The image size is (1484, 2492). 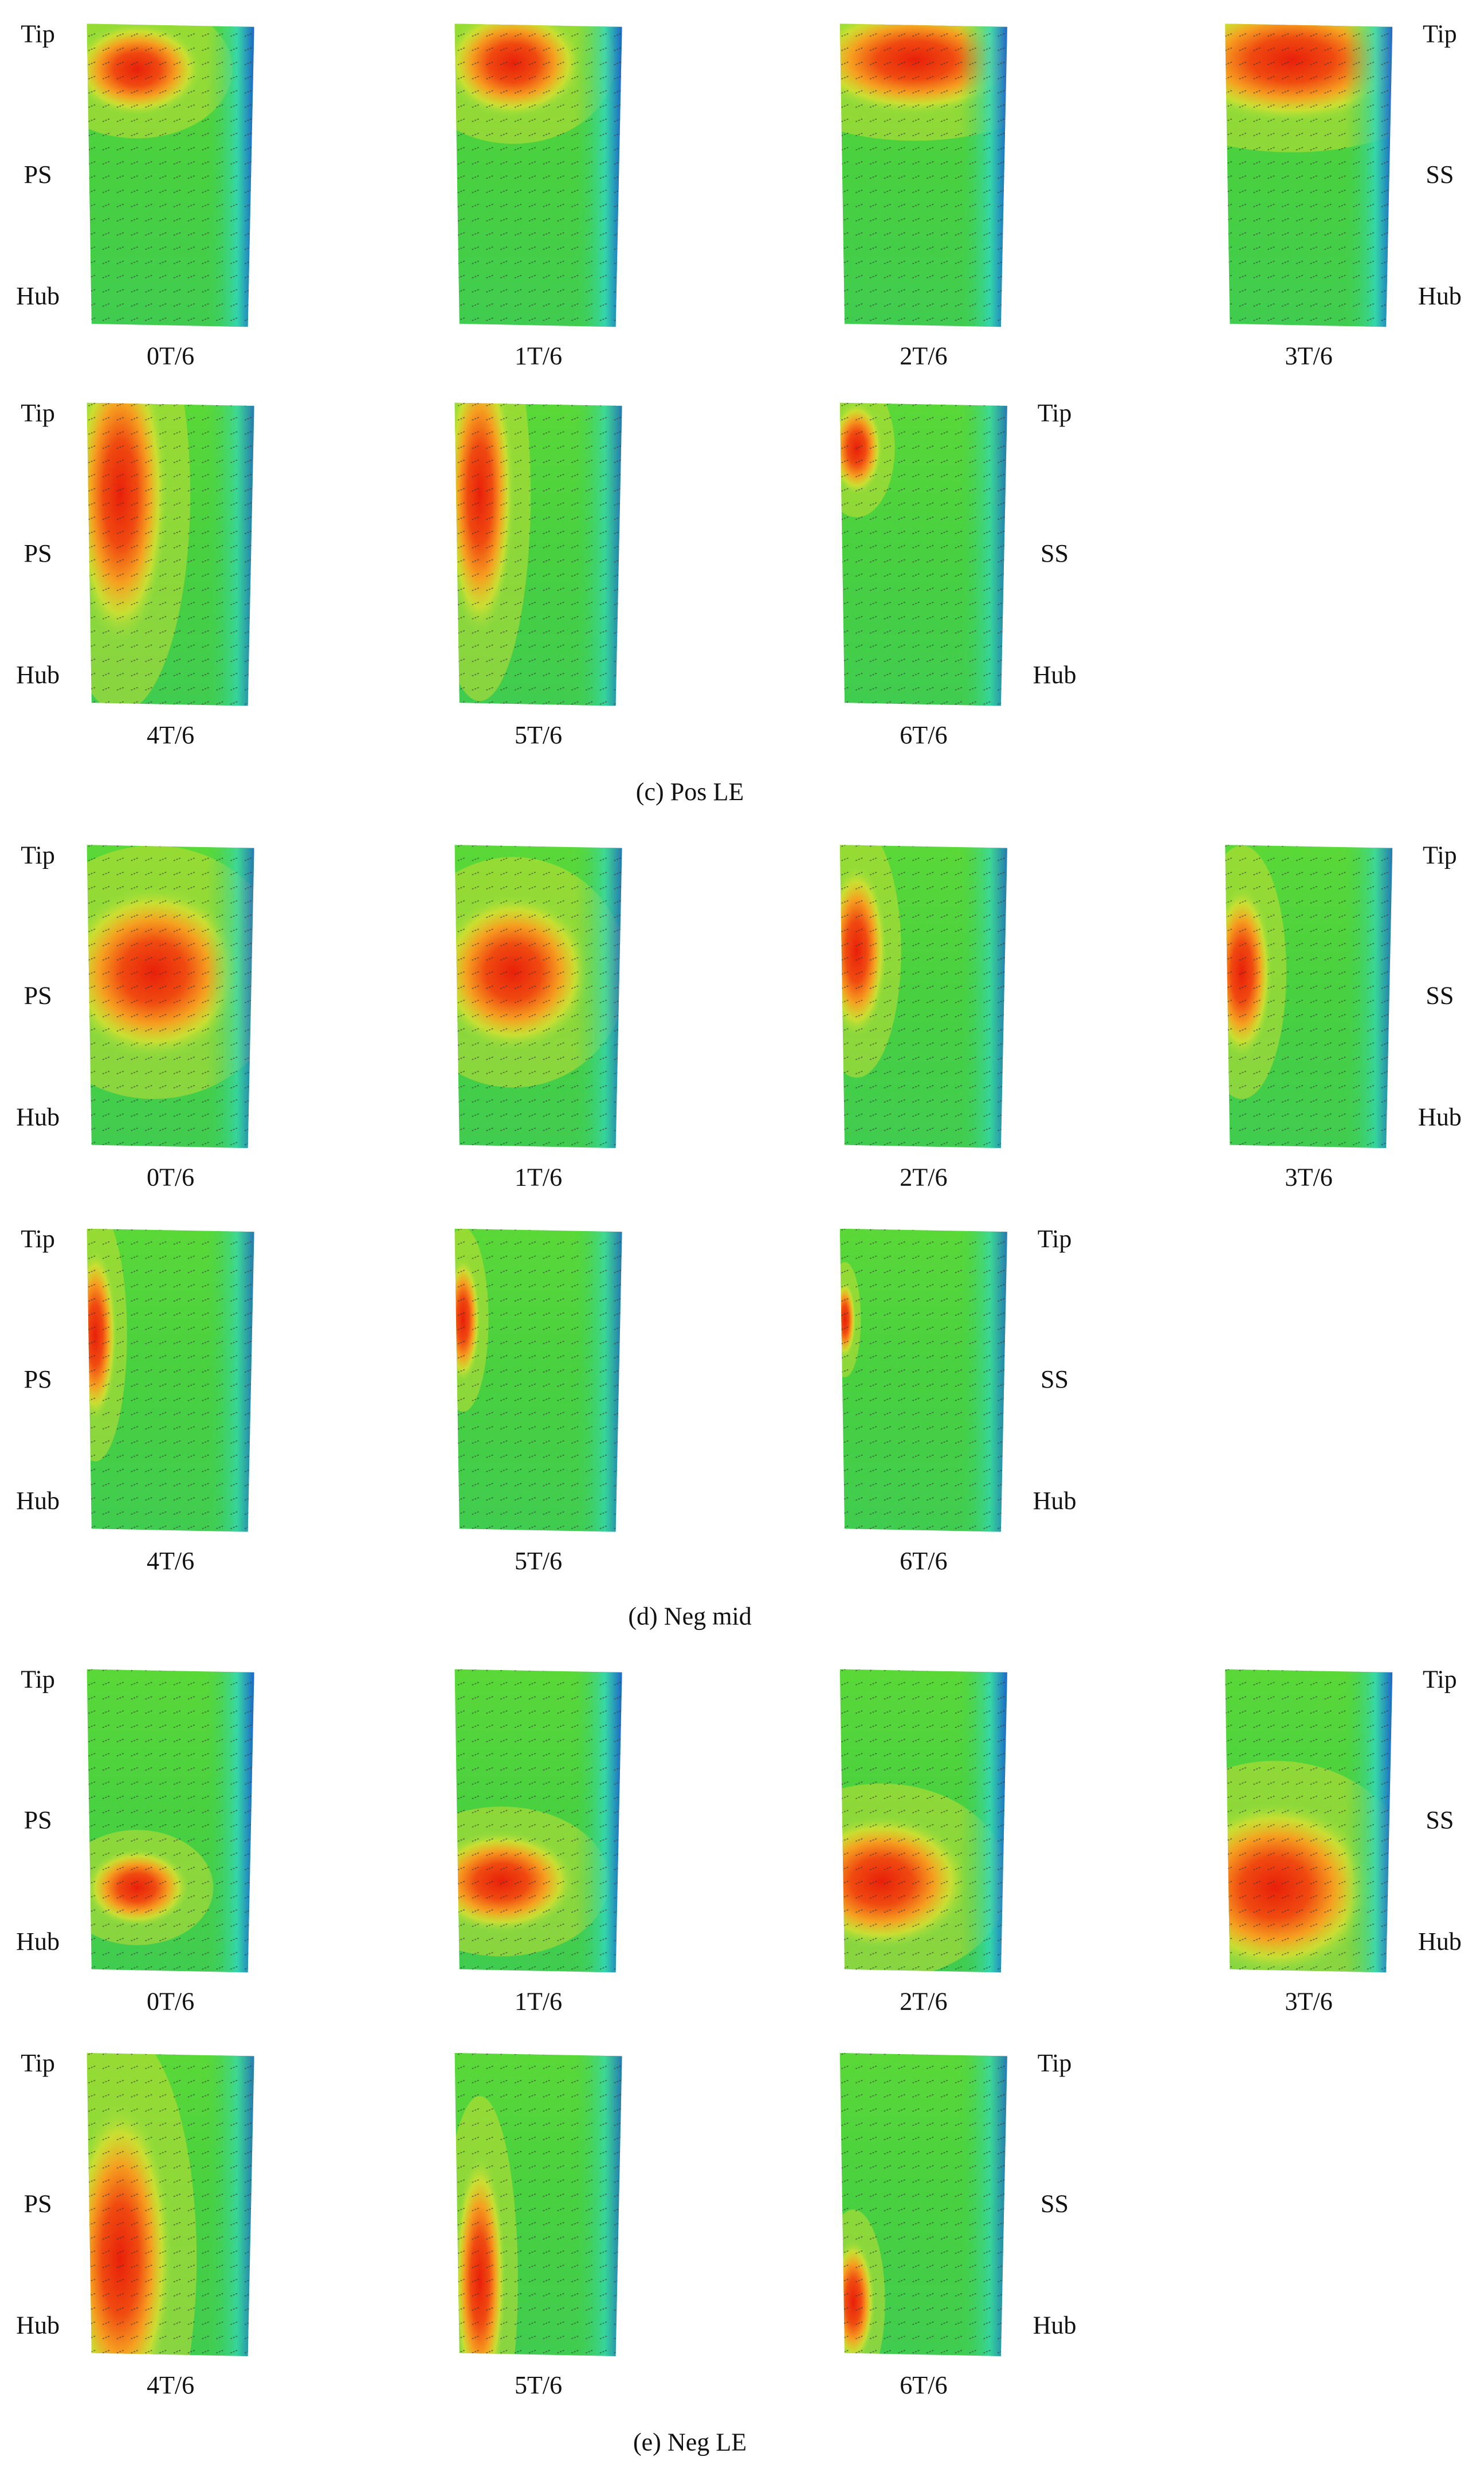 What do you see at coordinates (689, 1616) in the screenshot?
I see `caption: (d) Neg mid` at bounding box center [689, 1616].